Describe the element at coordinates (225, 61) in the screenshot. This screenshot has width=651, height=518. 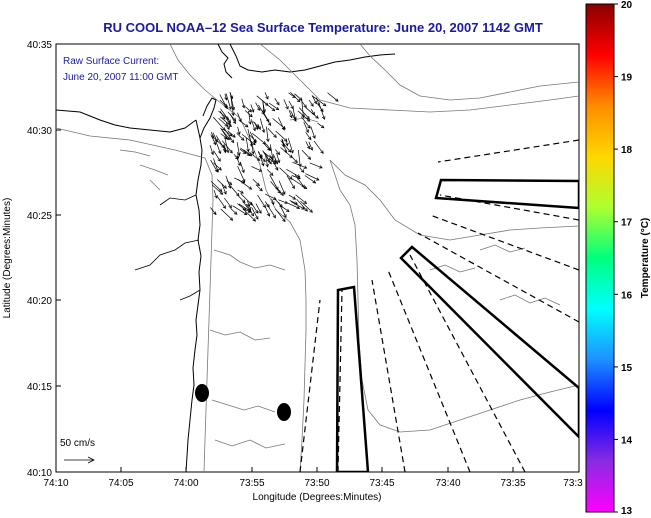
I see `coastline-staten-island` at that location.